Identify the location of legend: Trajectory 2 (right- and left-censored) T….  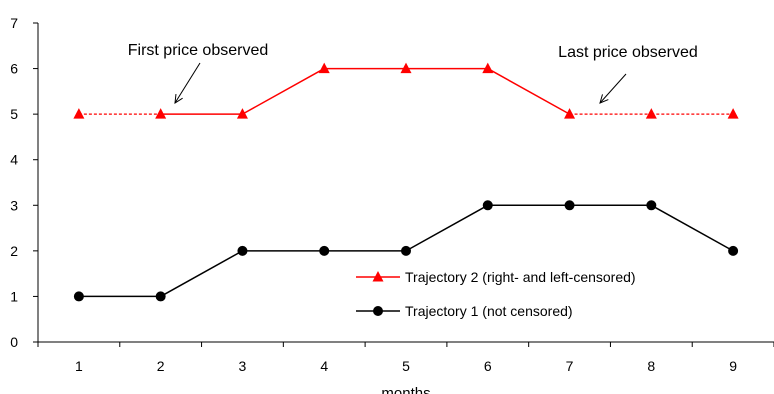
(496, 294).